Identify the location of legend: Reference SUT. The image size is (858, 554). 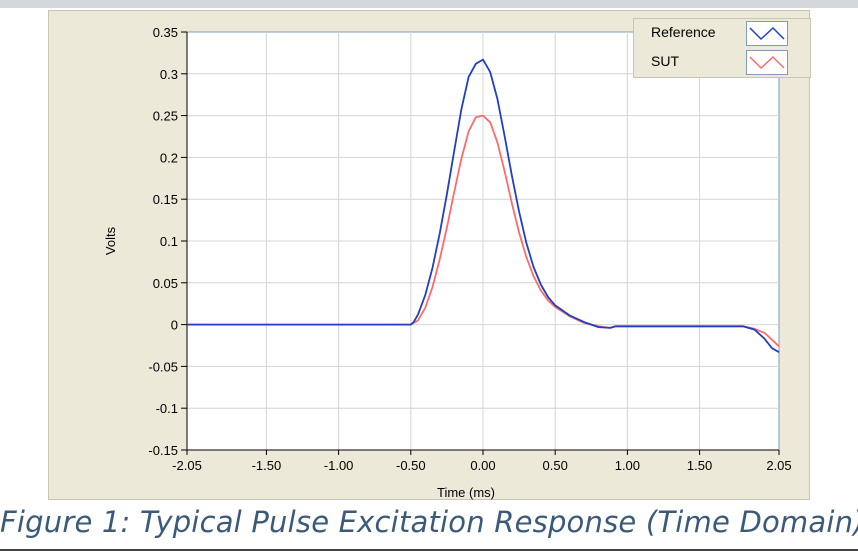
(722, 48).